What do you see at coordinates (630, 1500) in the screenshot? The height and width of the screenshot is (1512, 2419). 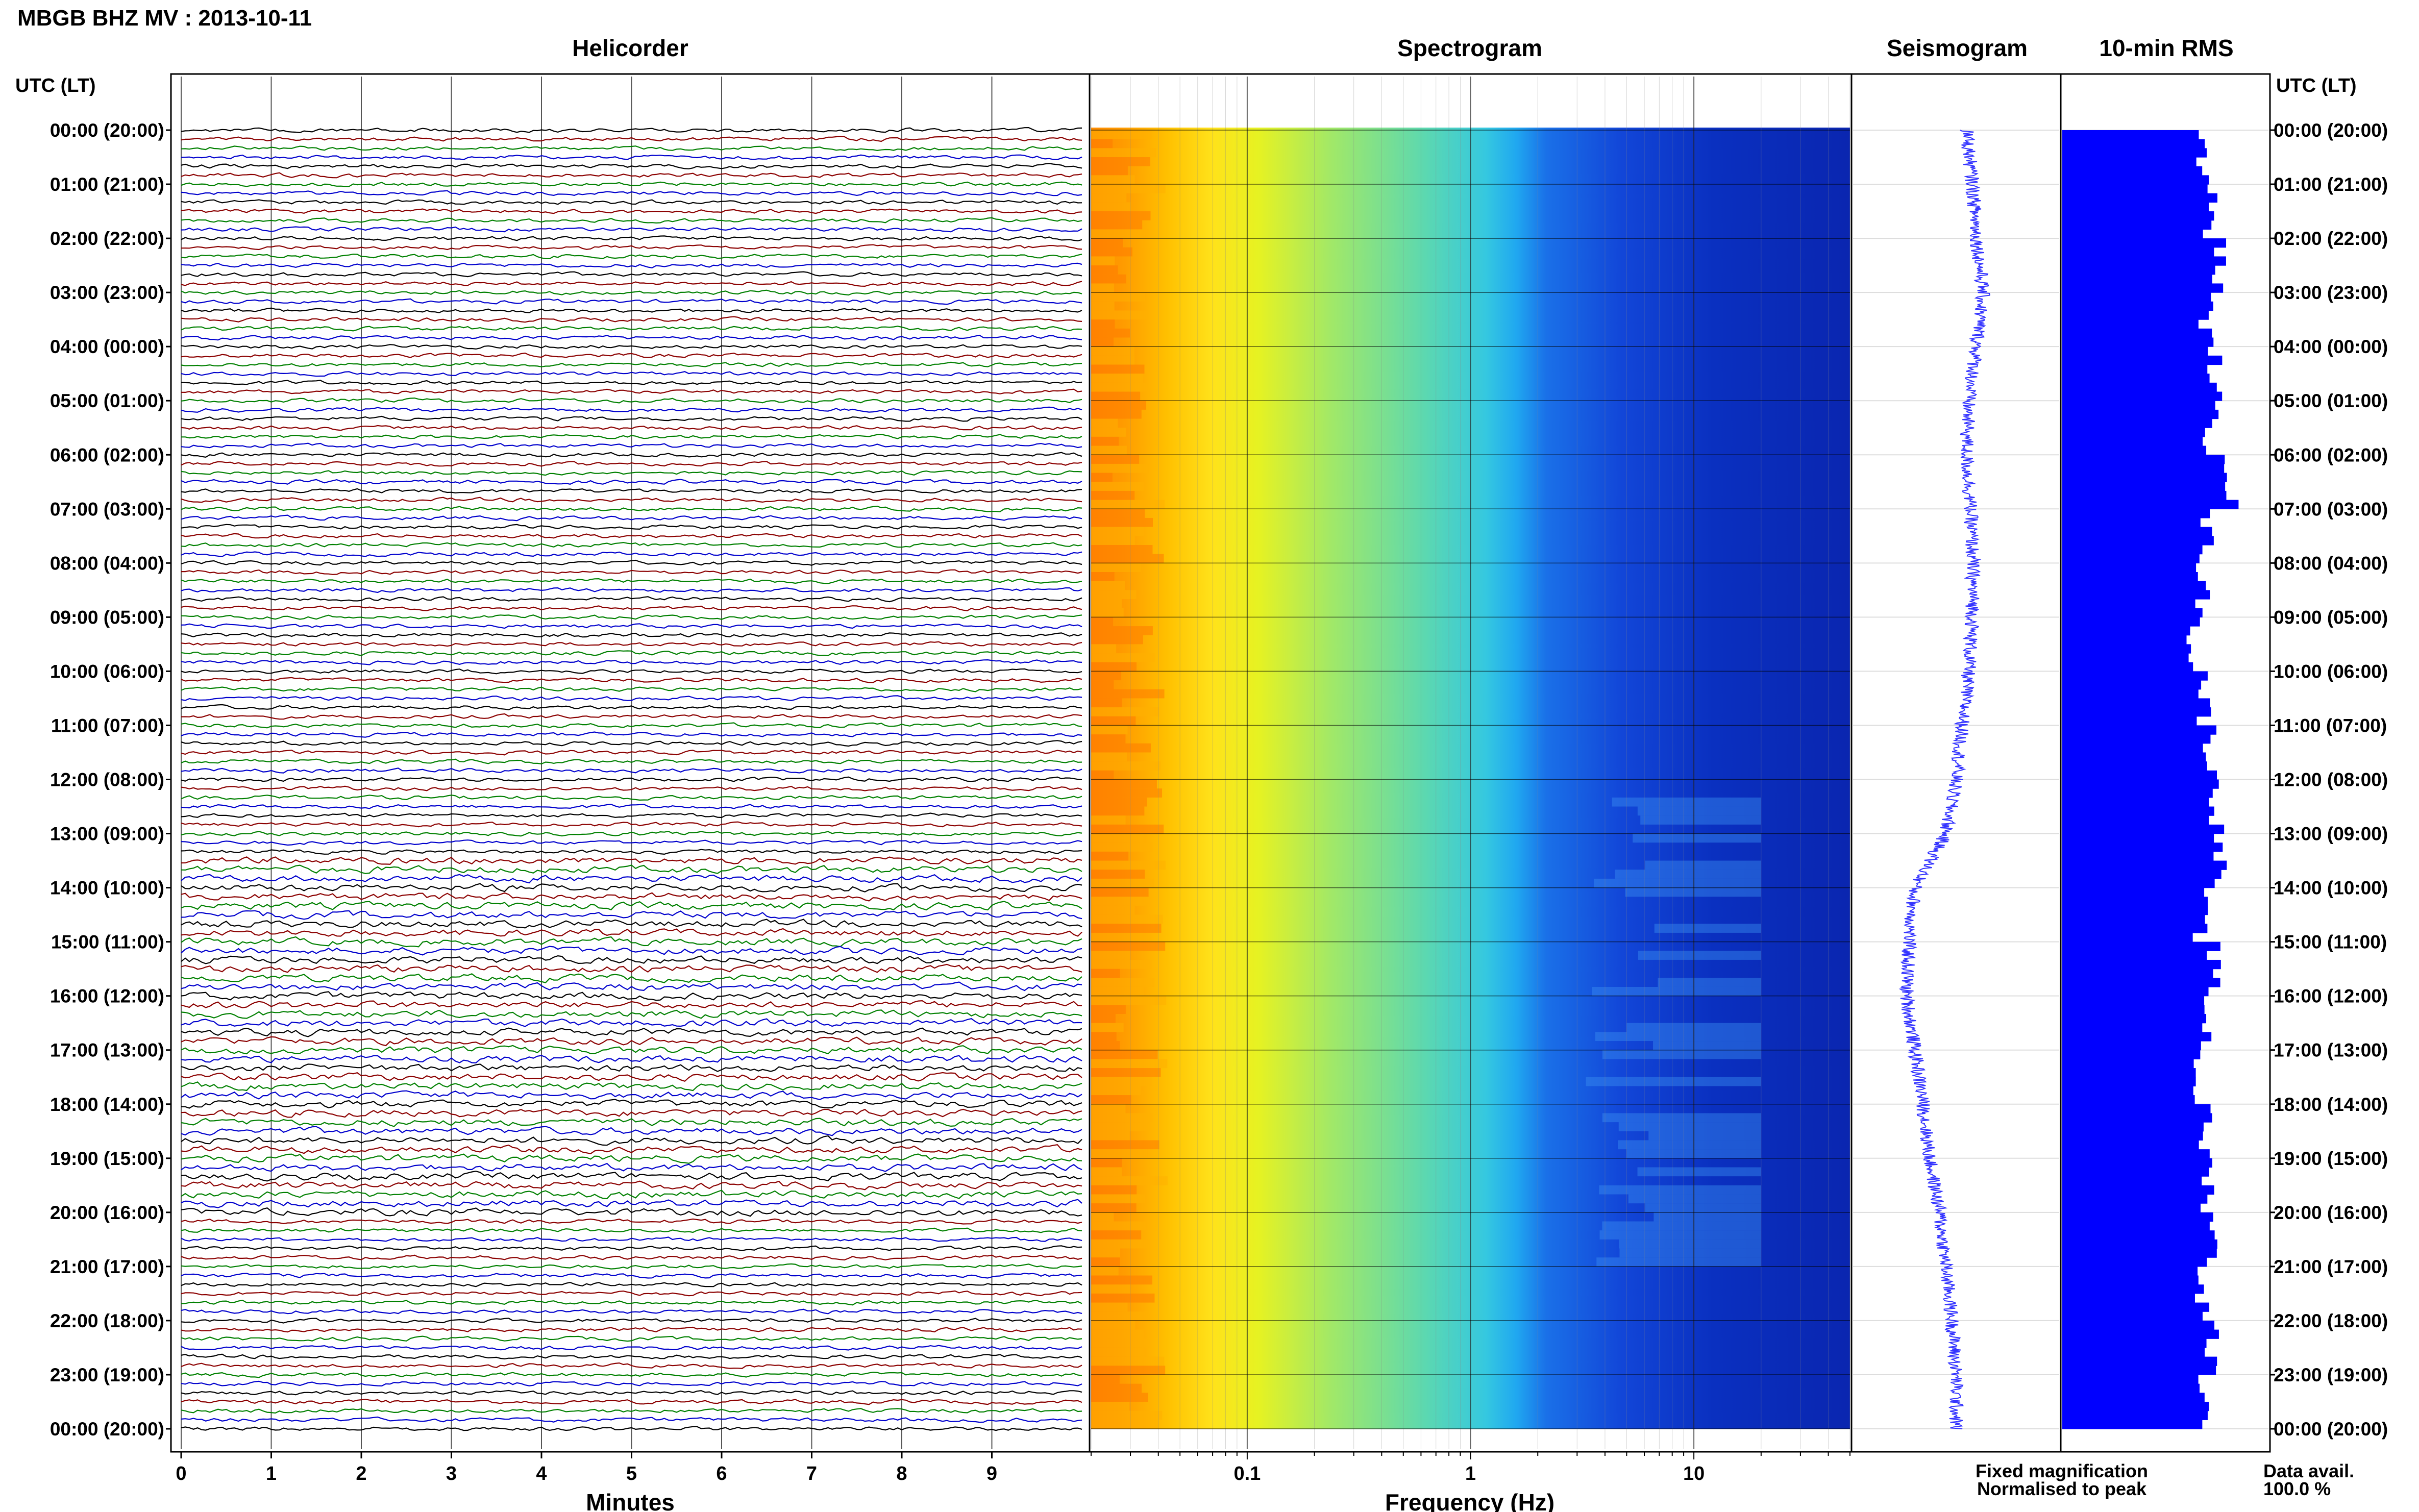 I see `helicorder-x-axis-title: Minutes` at bounding box center [630, 1500].